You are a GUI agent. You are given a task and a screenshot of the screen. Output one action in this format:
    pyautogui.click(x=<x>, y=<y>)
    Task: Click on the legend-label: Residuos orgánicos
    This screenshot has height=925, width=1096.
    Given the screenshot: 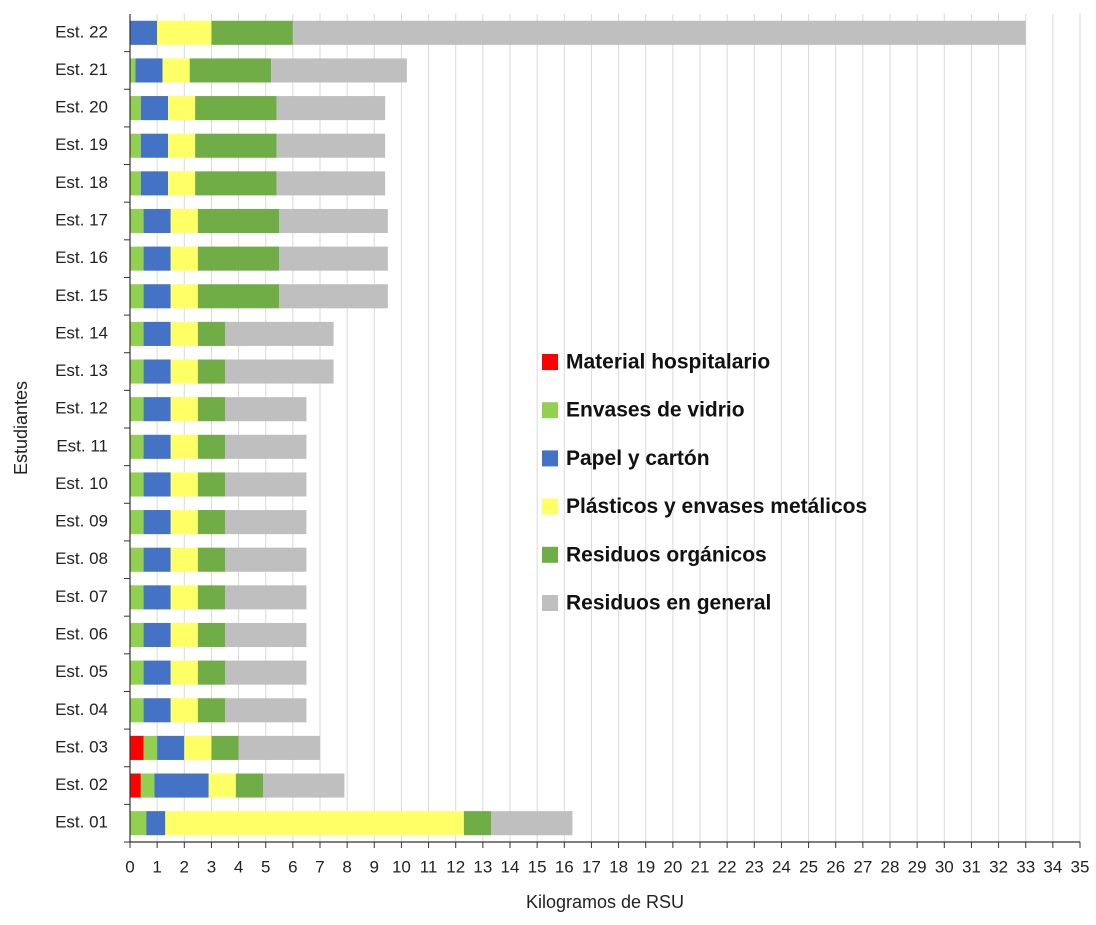 What is the action you would take?
    pyautogui.click(x=666, y=554)
    